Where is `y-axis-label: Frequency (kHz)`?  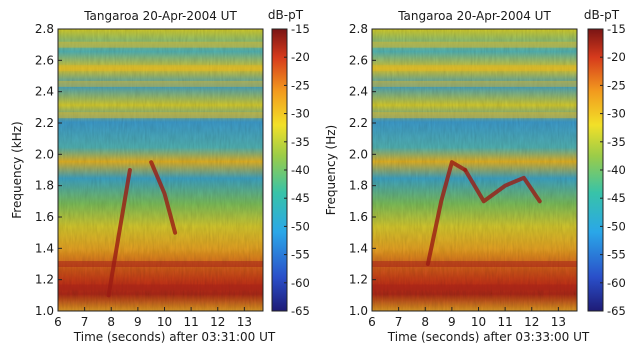
y-axis-label: Frequency (kHz) is located at coordinates (17, 169).